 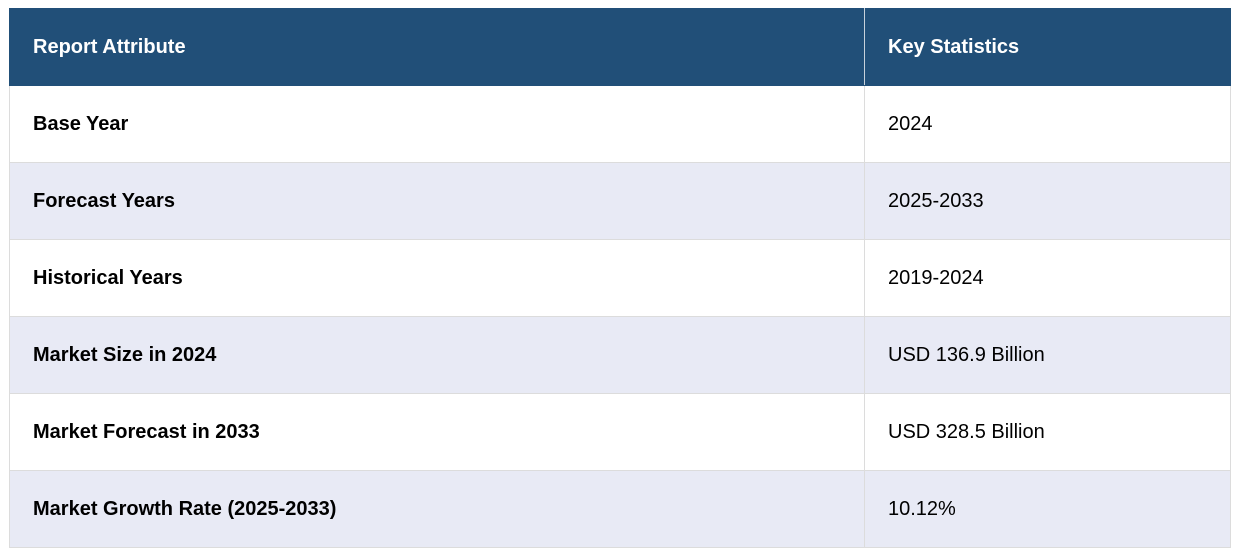 I want to click on attribute-cell: Market Size in 2024, so click(x=437, y=355).